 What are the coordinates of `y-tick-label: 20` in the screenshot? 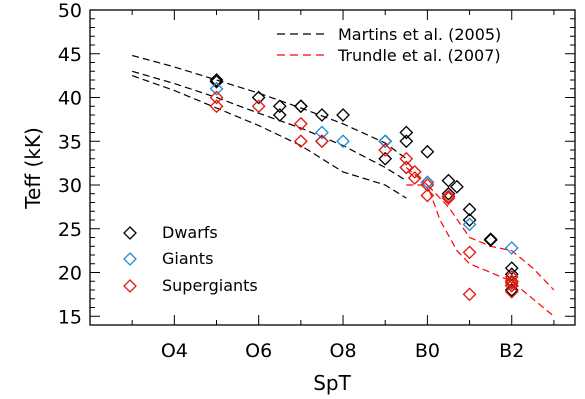 It's located at (70, 274).